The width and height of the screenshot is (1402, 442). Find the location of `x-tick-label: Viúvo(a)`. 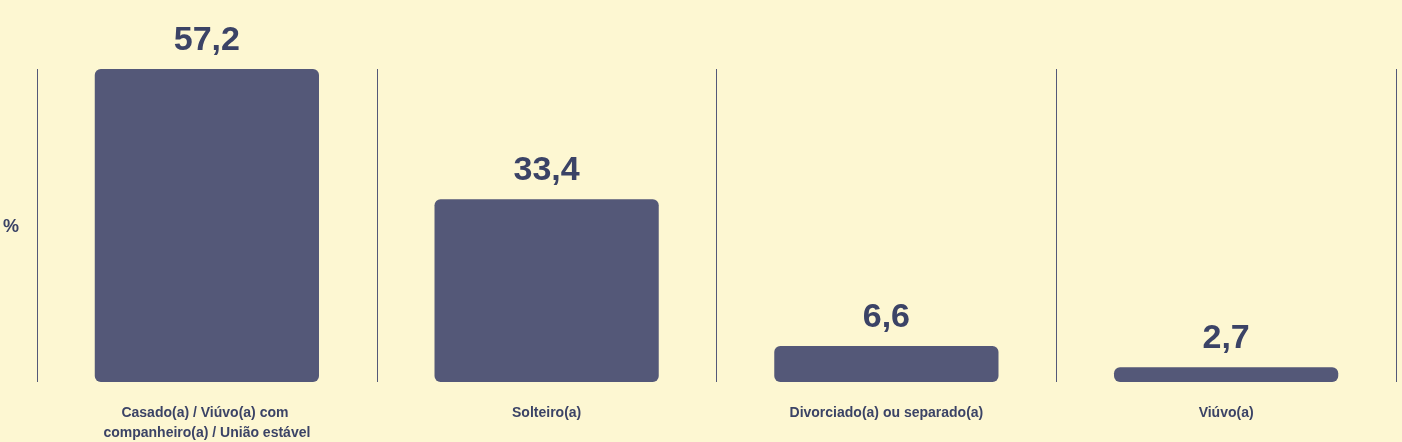

x-tick-label: Viúvo(a) is located at coordinates (1226, 412).